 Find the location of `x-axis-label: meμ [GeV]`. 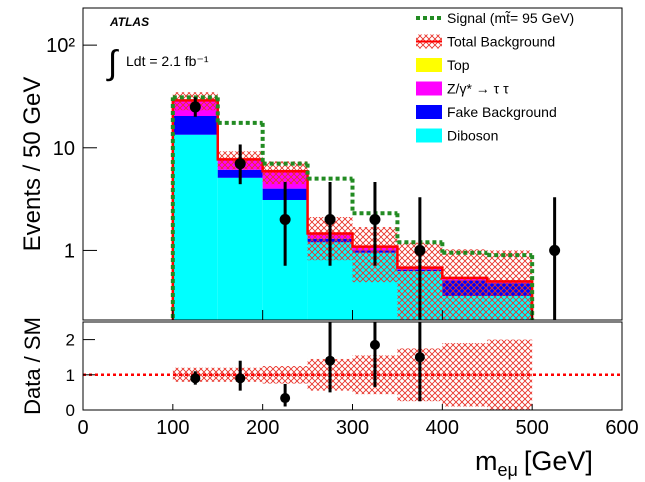

x-axis-label: meμ [GeV] is located at coordinates (534, 463).